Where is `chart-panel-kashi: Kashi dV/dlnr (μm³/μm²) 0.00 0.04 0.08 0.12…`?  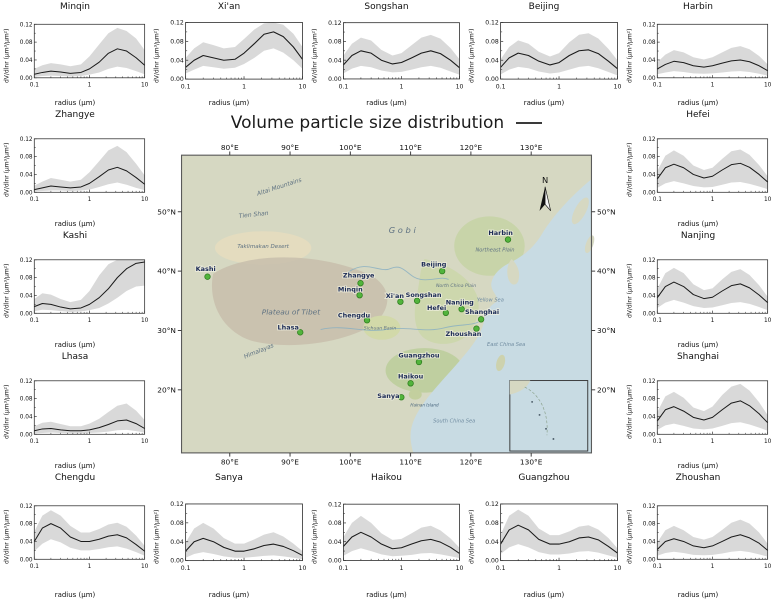 chart-panel-kashi: Kashi dV/dlnr (μm³/μm²) 0.00 0.04 0.08 0.12… is located at coordinates (75, 289).